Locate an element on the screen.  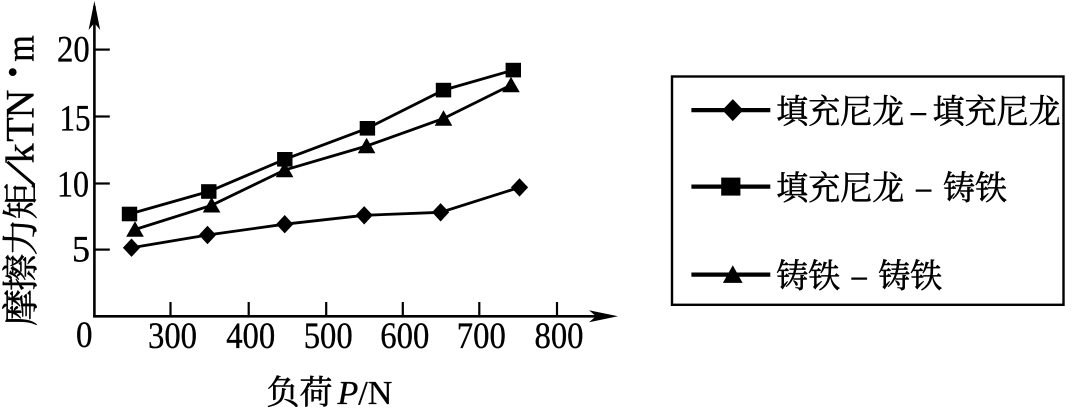
svg-text: N is located at coordinates (21, 104).